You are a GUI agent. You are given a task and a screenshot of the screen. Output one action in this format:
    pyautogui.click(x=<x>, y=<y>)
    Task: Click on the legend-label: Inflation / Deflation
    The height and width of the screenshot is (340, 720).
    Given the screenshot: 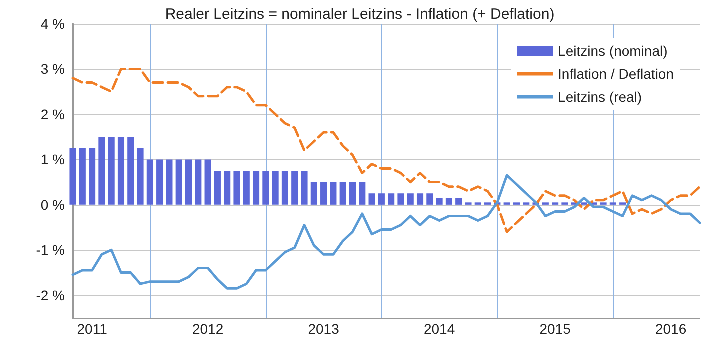 What is the action you would take?
    pyautogui.click(x=616, y=74)
    